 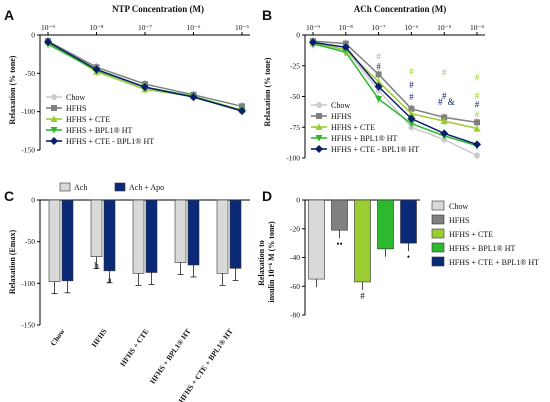 What do you see at coordinates (482, 248) in the screenshot?
I see `panel-d-legend-label: HFHS + BPL1® HT` at bounding box center [482, 248].